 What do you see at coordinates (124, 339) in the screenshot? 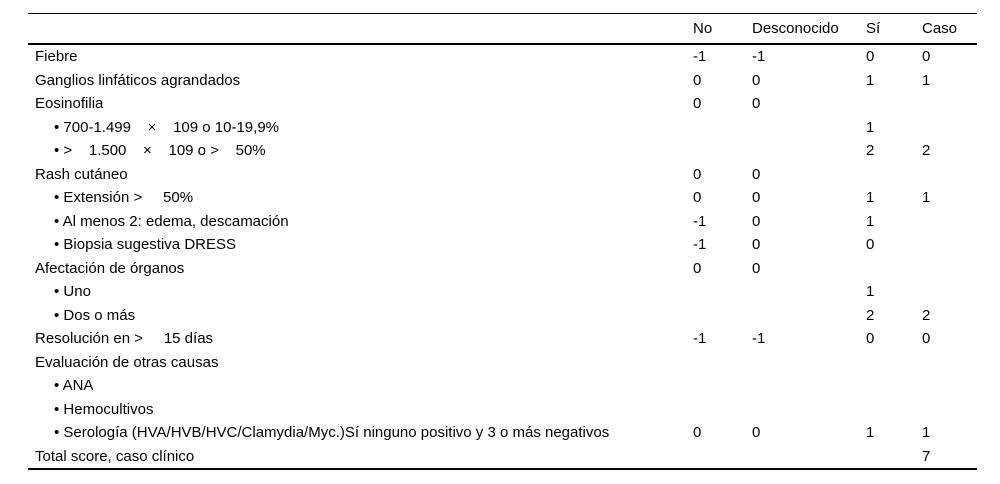
I see `row-label: Resolución en > 15 días` at bounding box center [124, 339].